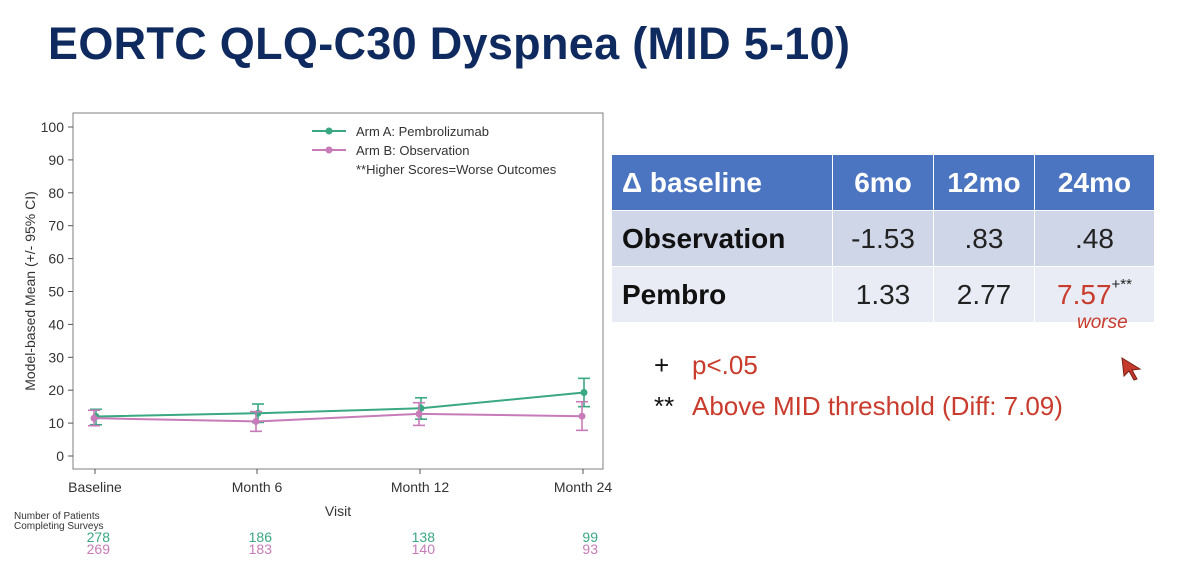  I want to click on header-6mo: 6mo, so click(883, 182).